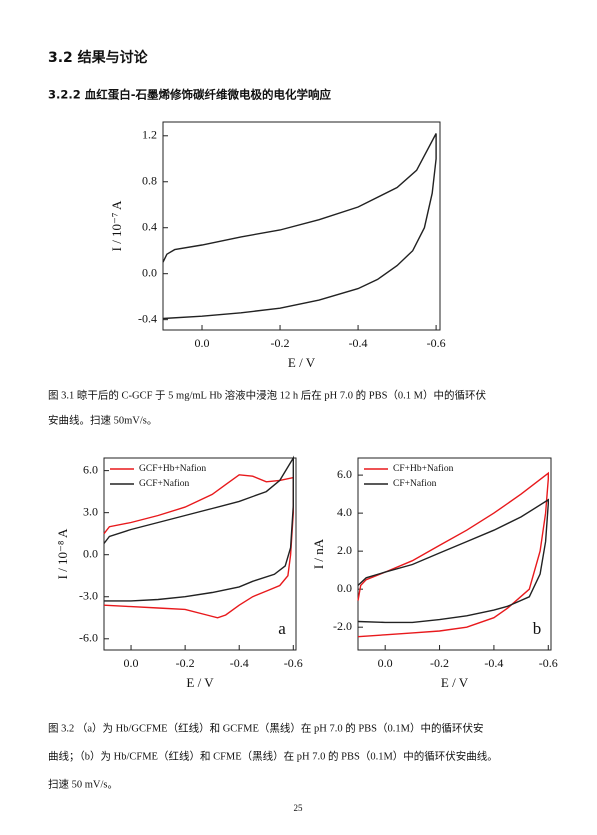 The height and width of the screenshot is (835, 597). I want to click on y-tick-label: 4.0, so click(344, 512).